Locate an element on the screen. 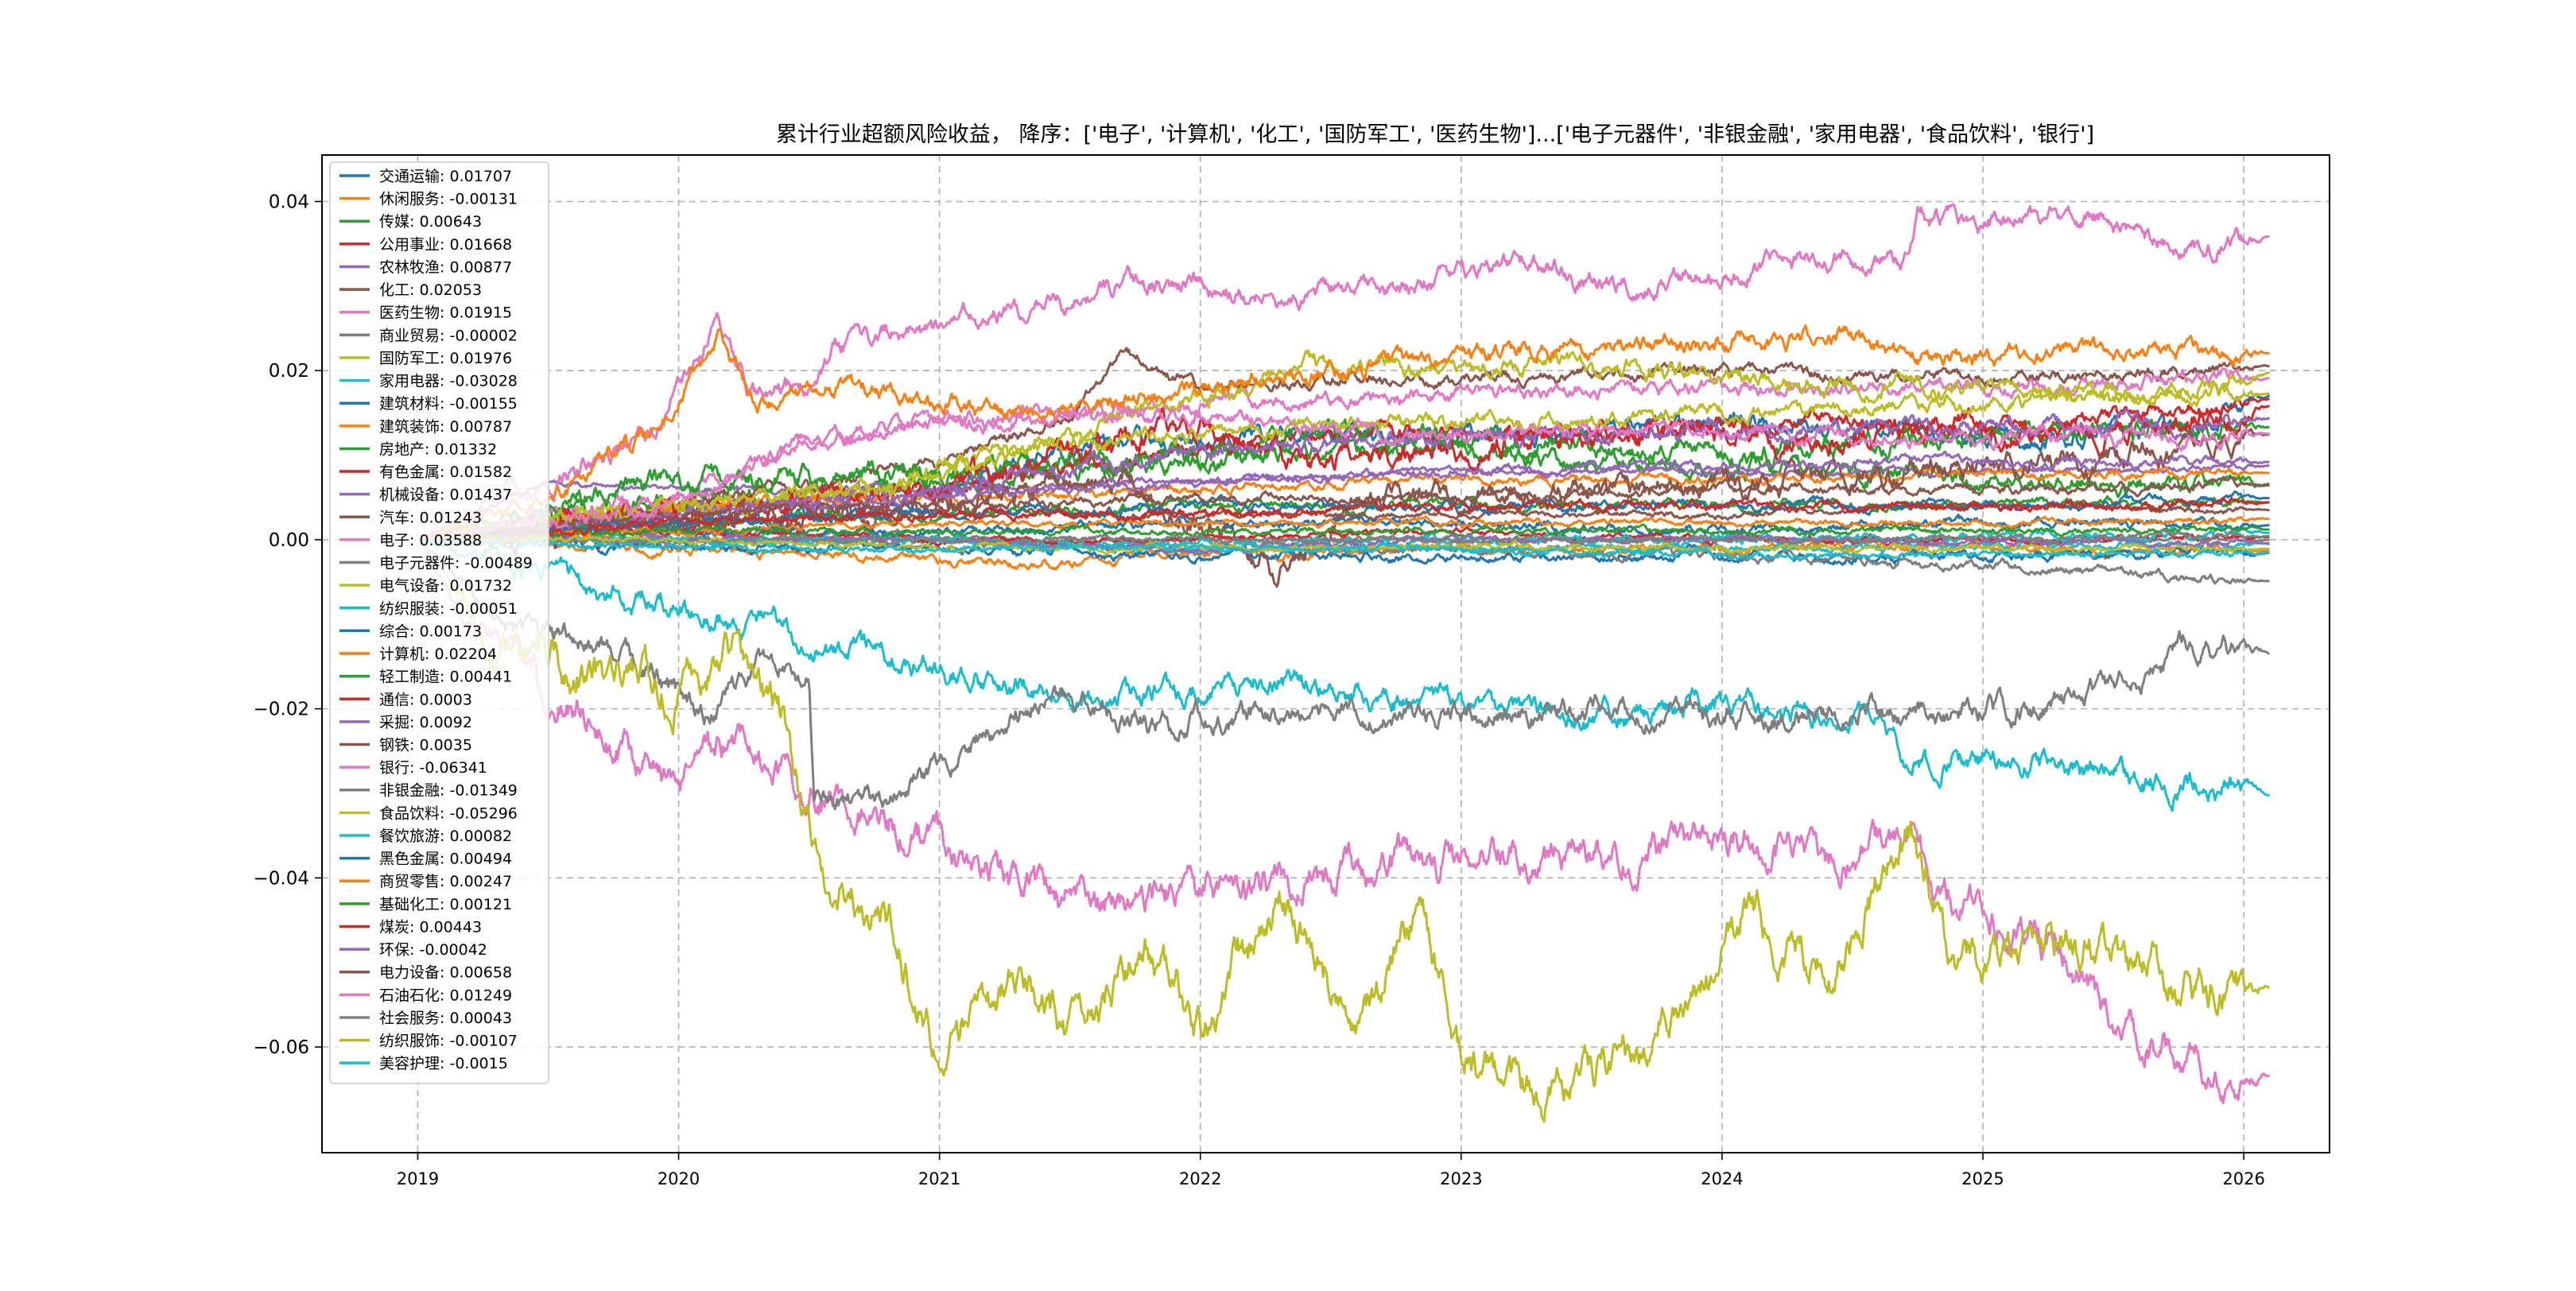  legend-name: 国防军工: 0.01976 is located at coordinates (445, 358).